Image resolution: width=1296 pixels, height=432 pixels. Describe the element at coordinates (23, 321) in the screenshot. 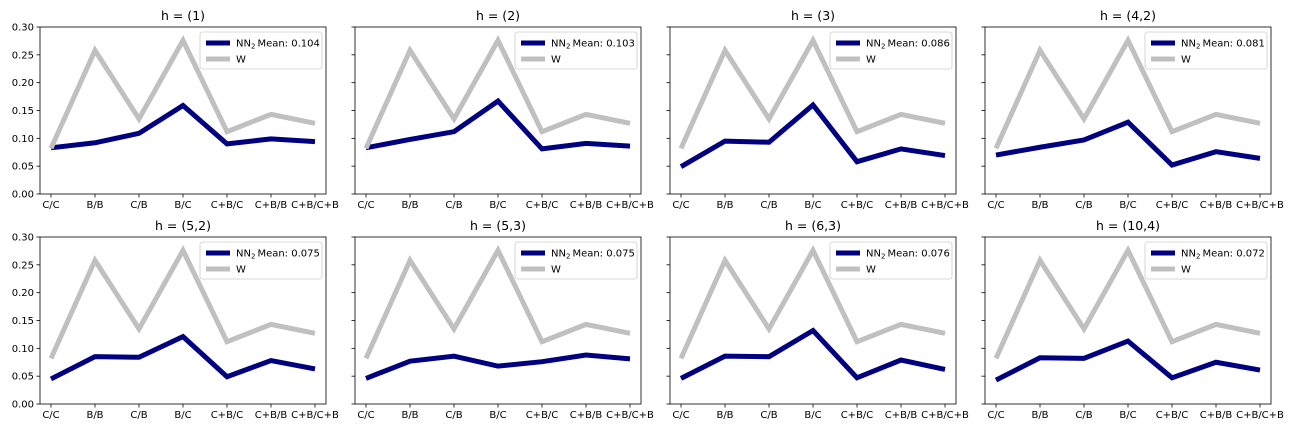

I see `y-tick-label: 0.15` at that location.